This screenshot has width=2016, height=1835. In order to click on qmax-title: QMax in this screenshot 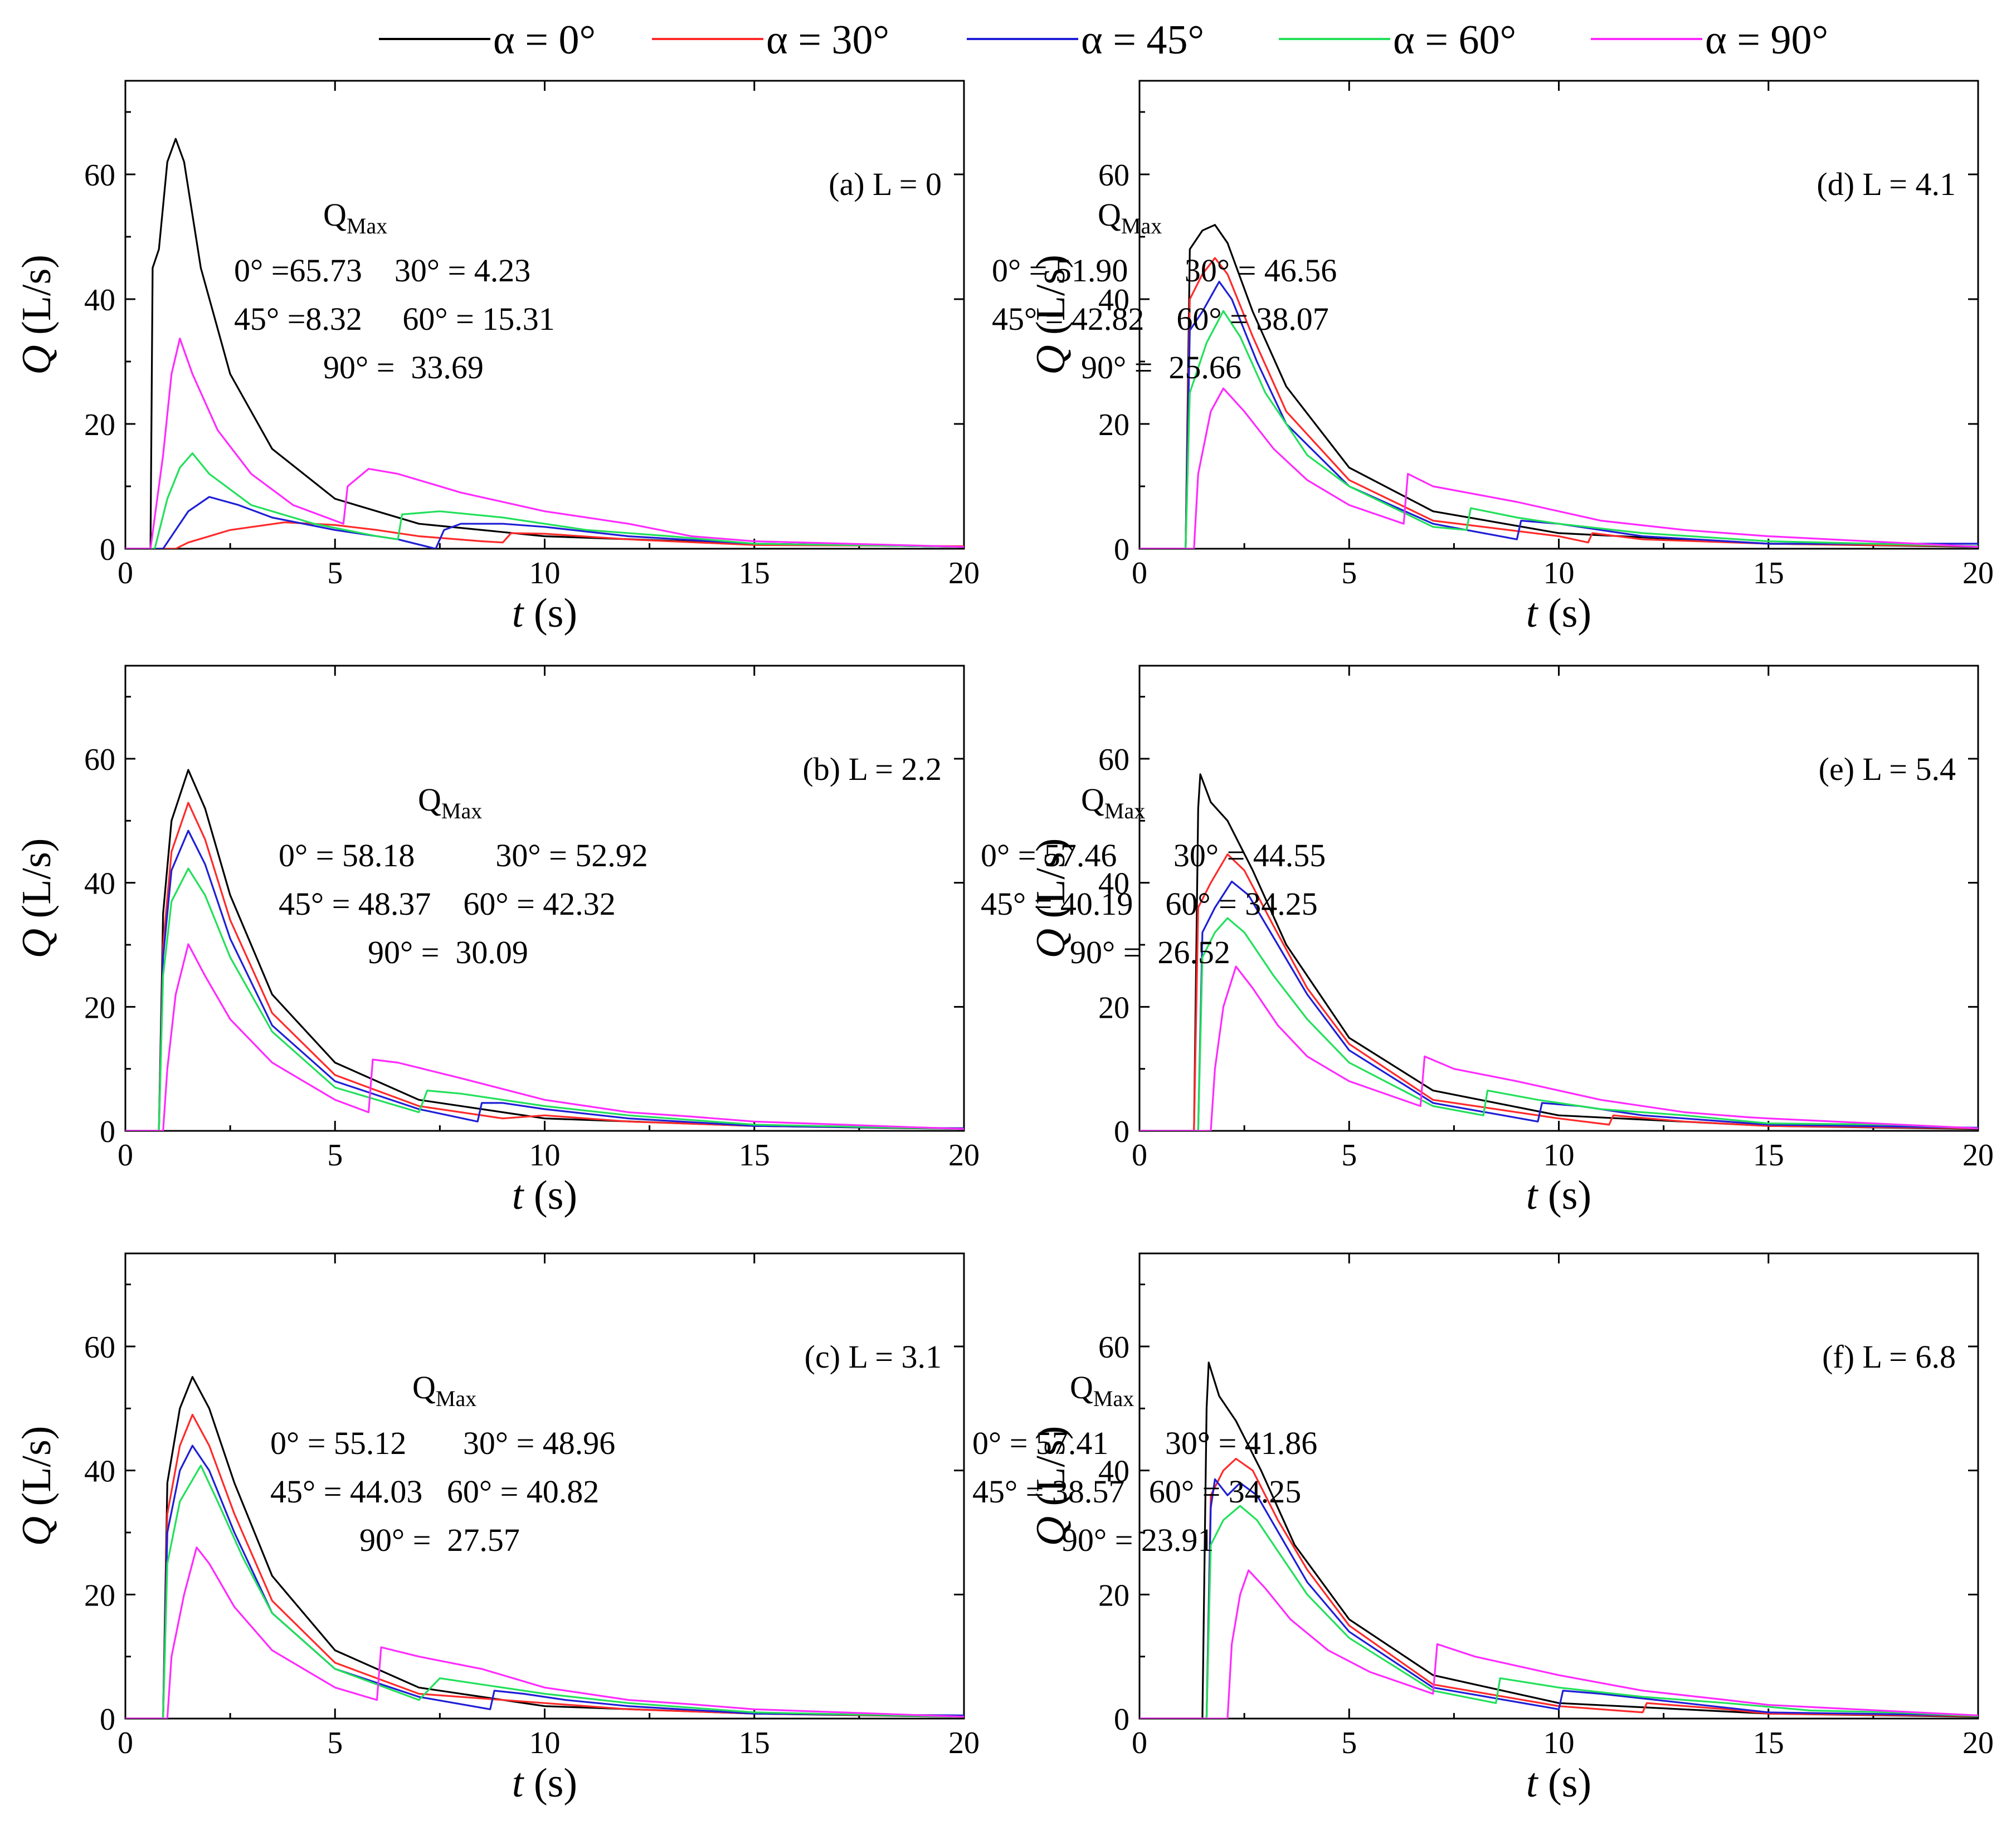, I will do `click(444, 1390)`.